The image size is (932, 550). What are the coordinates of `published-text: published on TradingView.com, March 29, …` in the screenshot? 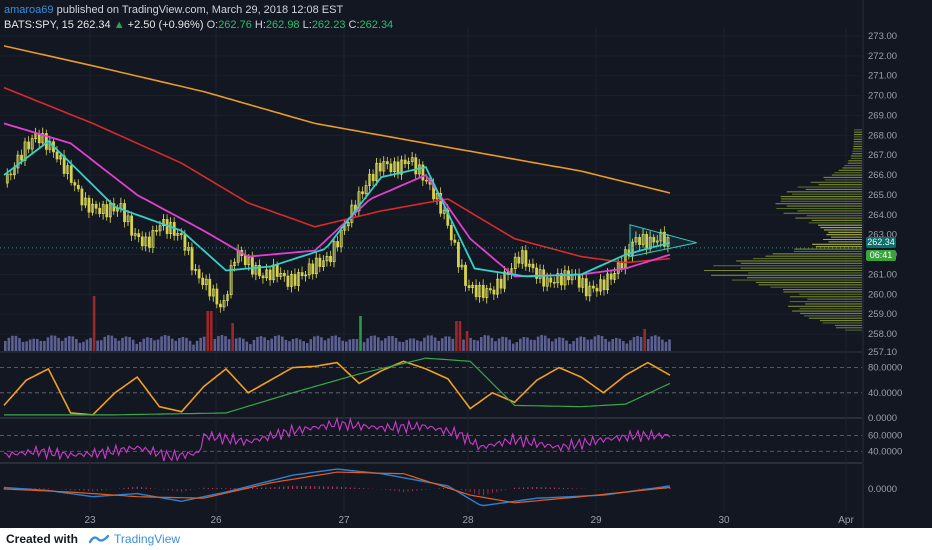 It's located at (198, 10).